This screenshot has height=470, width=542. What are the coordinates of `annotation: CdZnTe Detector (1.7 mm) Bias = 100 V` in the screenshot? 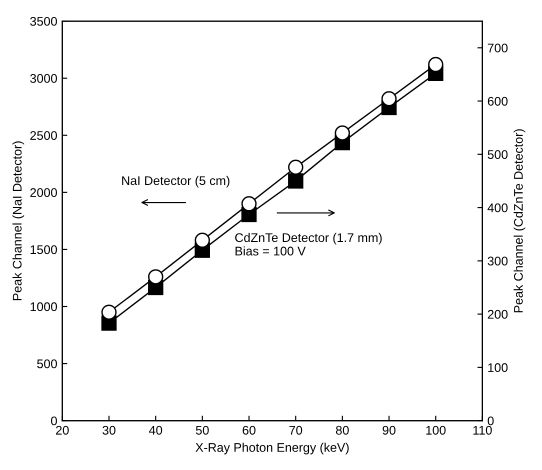 It's located at (308, 244).